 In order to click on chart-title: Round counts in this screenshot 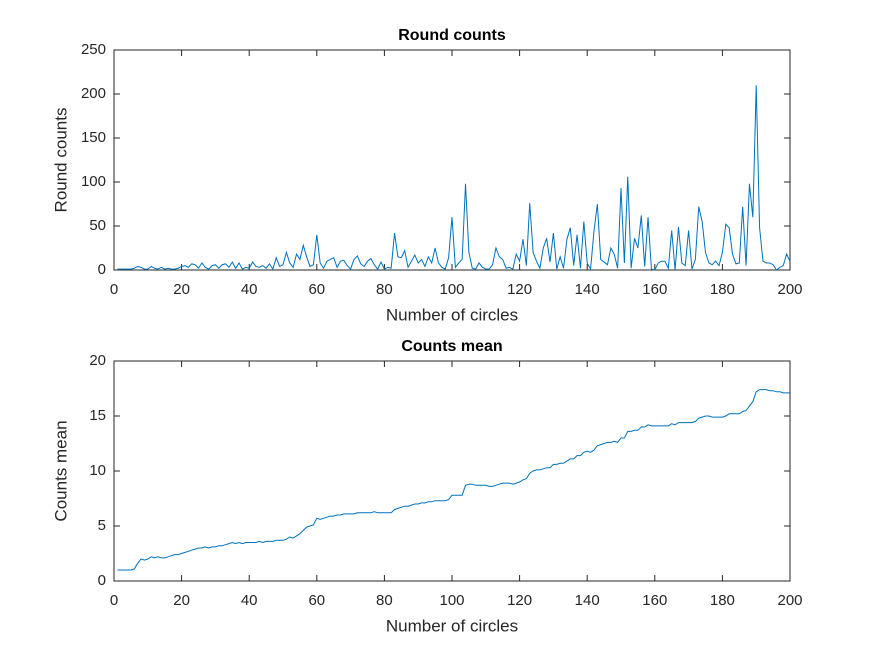, I will do `click(452, 35)`.